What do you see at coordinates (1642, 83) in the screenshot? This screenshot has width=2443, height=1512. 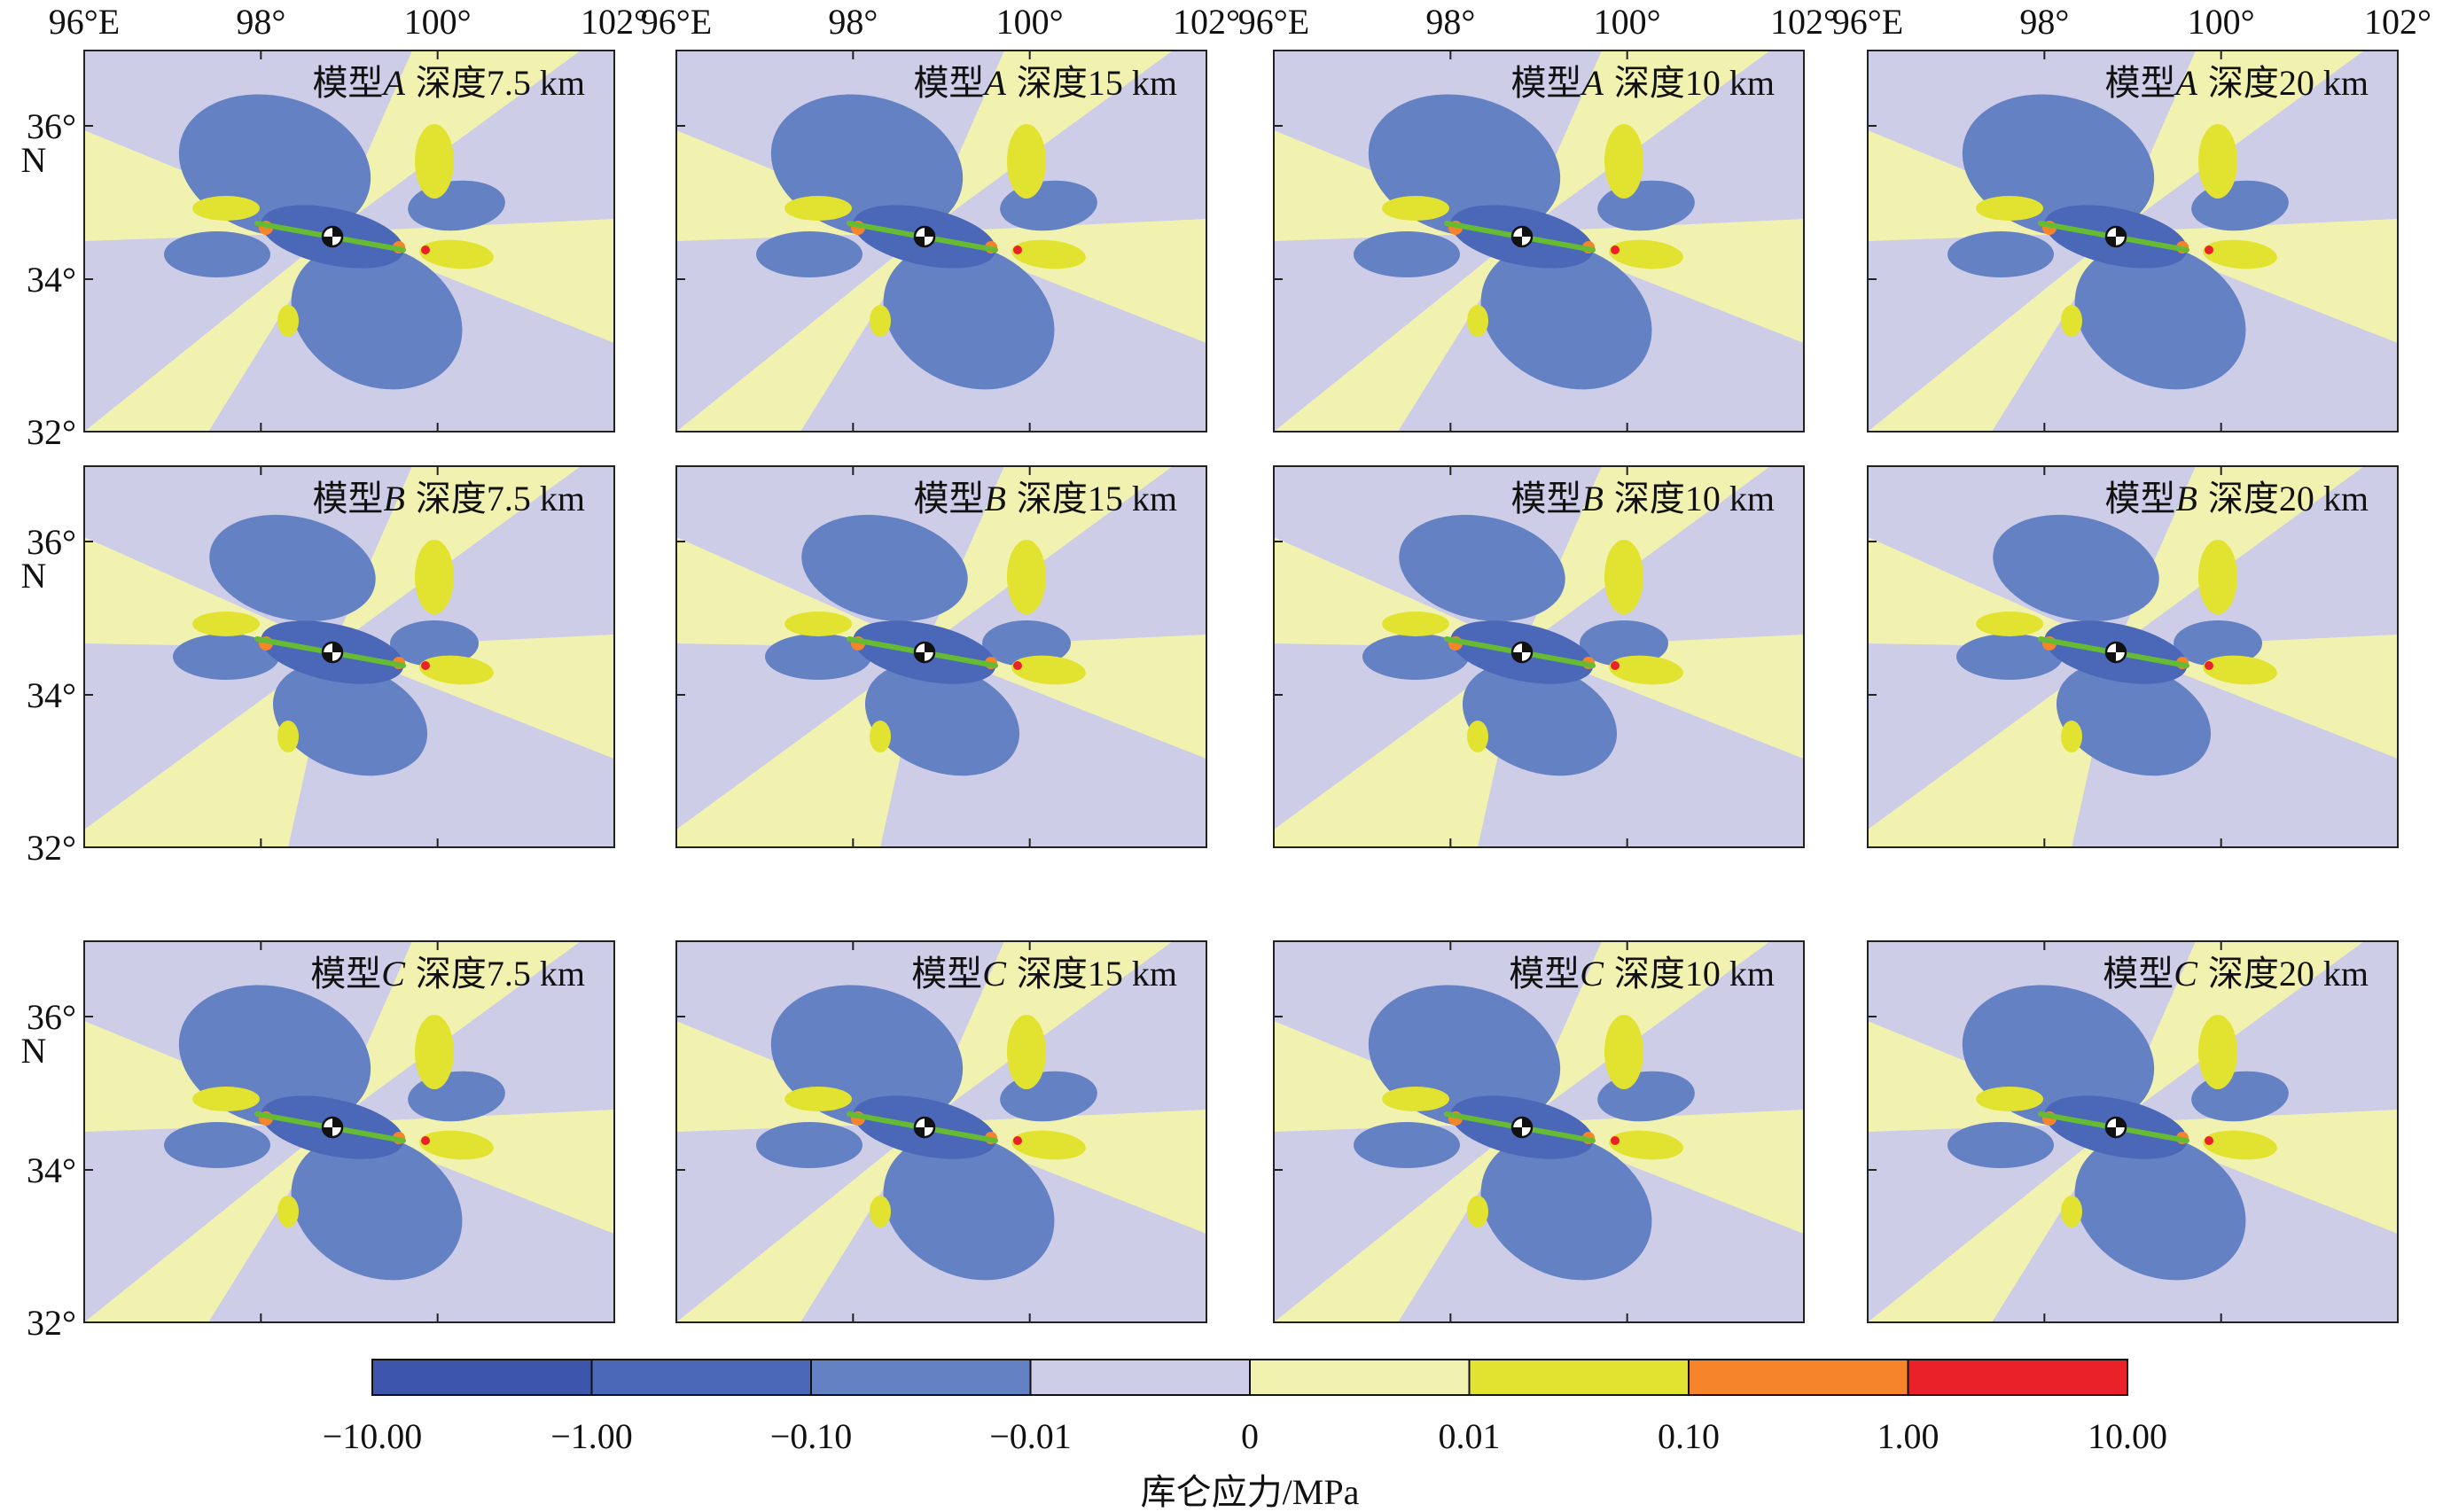 I see `panel-title: 模型A 深度10 km` at bounding box center [1642, 83].